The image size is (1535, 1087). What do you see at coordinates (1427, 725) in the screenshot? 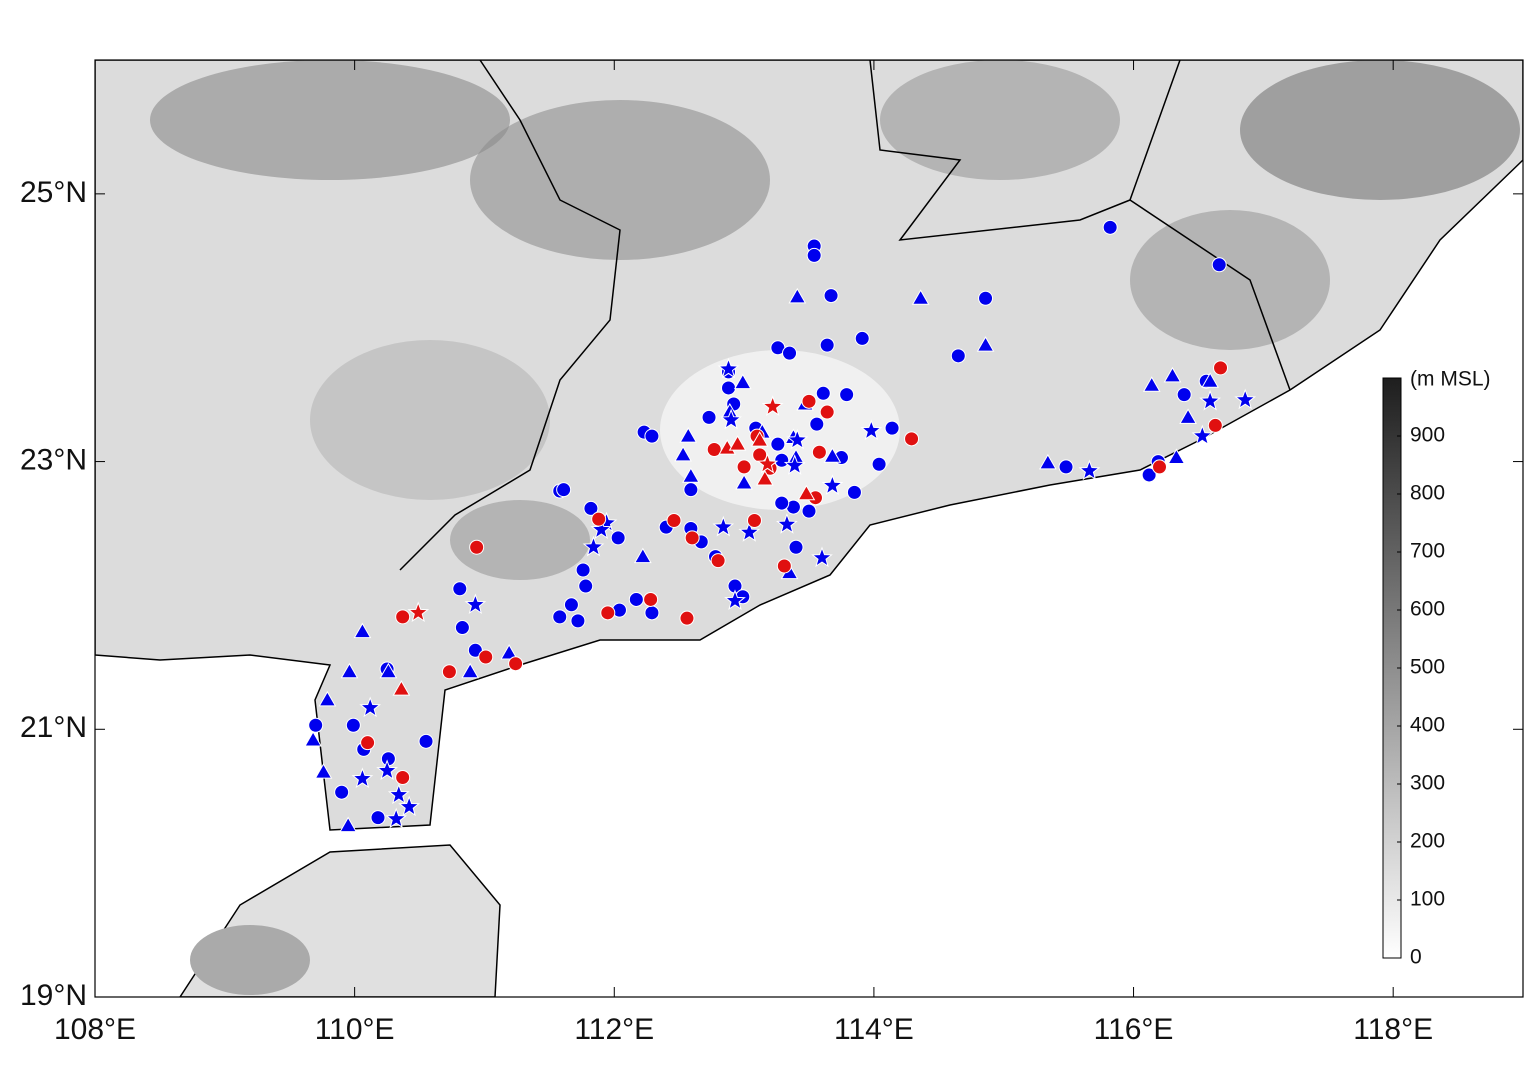
I see `colorbar-tick-label: 400` at bounding box center [1427, 725].